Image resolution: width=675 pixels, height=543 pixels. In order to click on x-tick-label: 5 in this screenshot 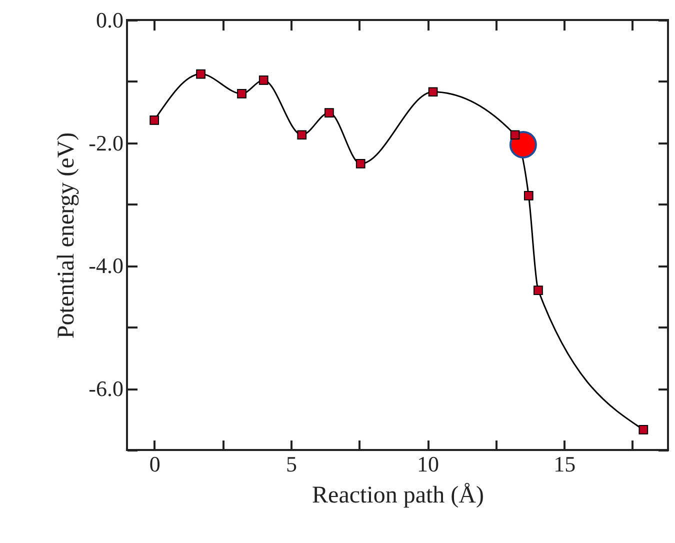, I will do `click(291, 464)`.